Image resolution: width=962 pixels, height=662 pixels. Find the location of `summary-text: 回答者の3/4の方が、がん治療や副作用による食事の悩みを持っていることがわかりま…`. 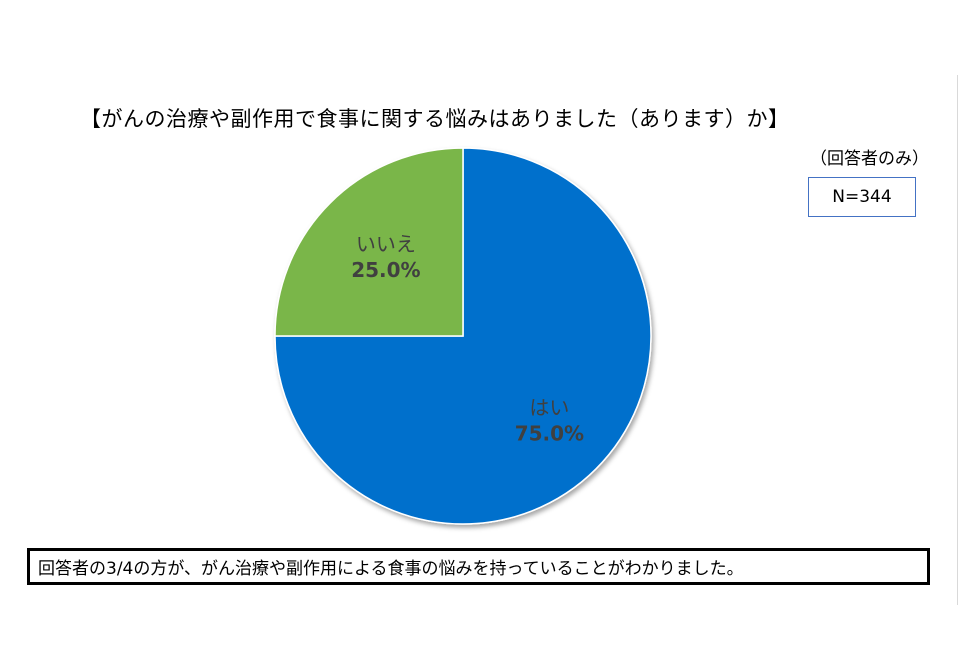

summary-text: 回答者の3/4の方が、がん治療や副作用による食事の悩みを持っていることがわかりま… is located at coordinates (391, 569).